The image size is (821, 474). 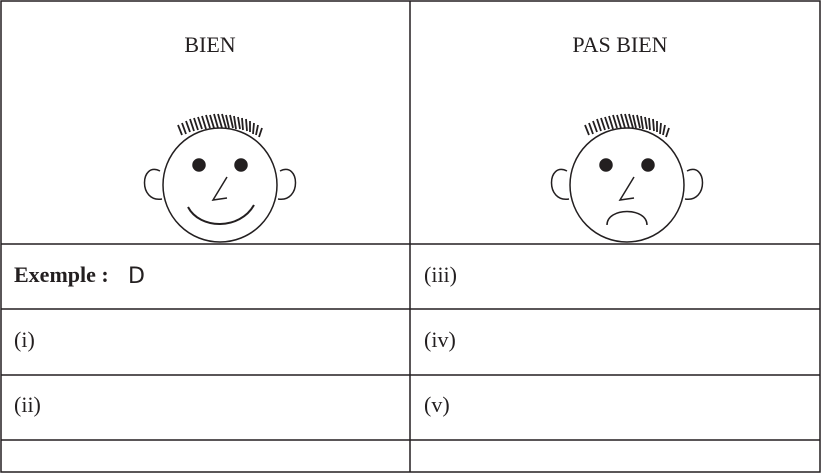 I want to click on happy-face-icon, so click(x=220, y=178).